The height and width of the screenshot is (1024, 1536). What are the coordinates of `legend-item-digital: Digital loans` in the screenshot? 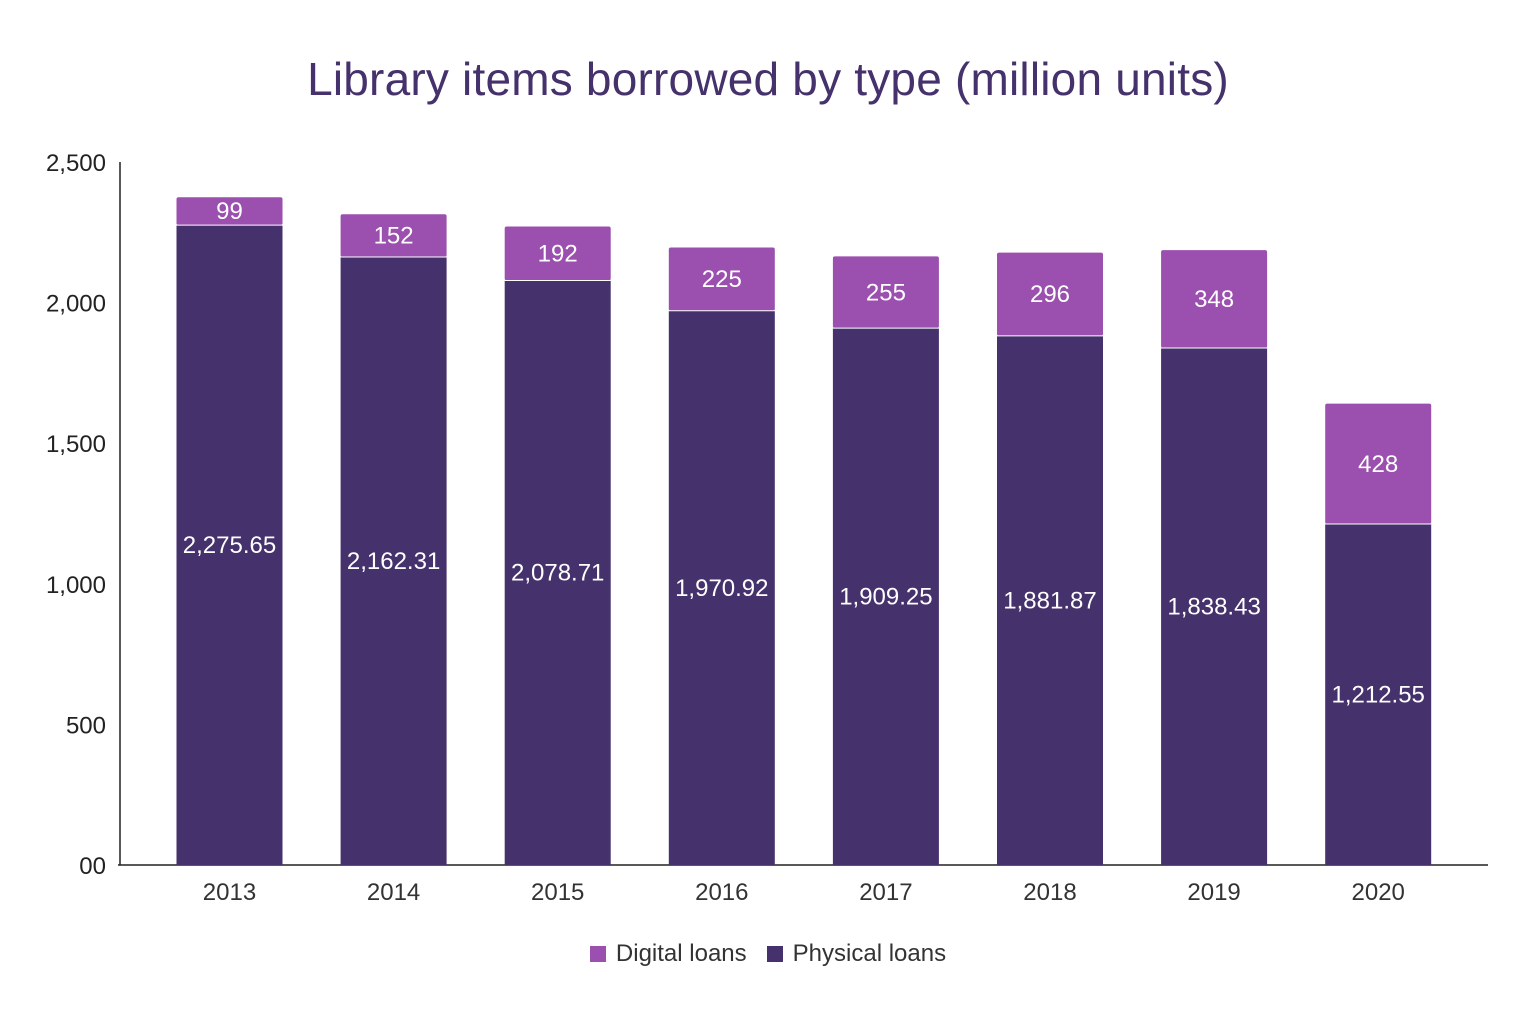 It's located at (668, 954).